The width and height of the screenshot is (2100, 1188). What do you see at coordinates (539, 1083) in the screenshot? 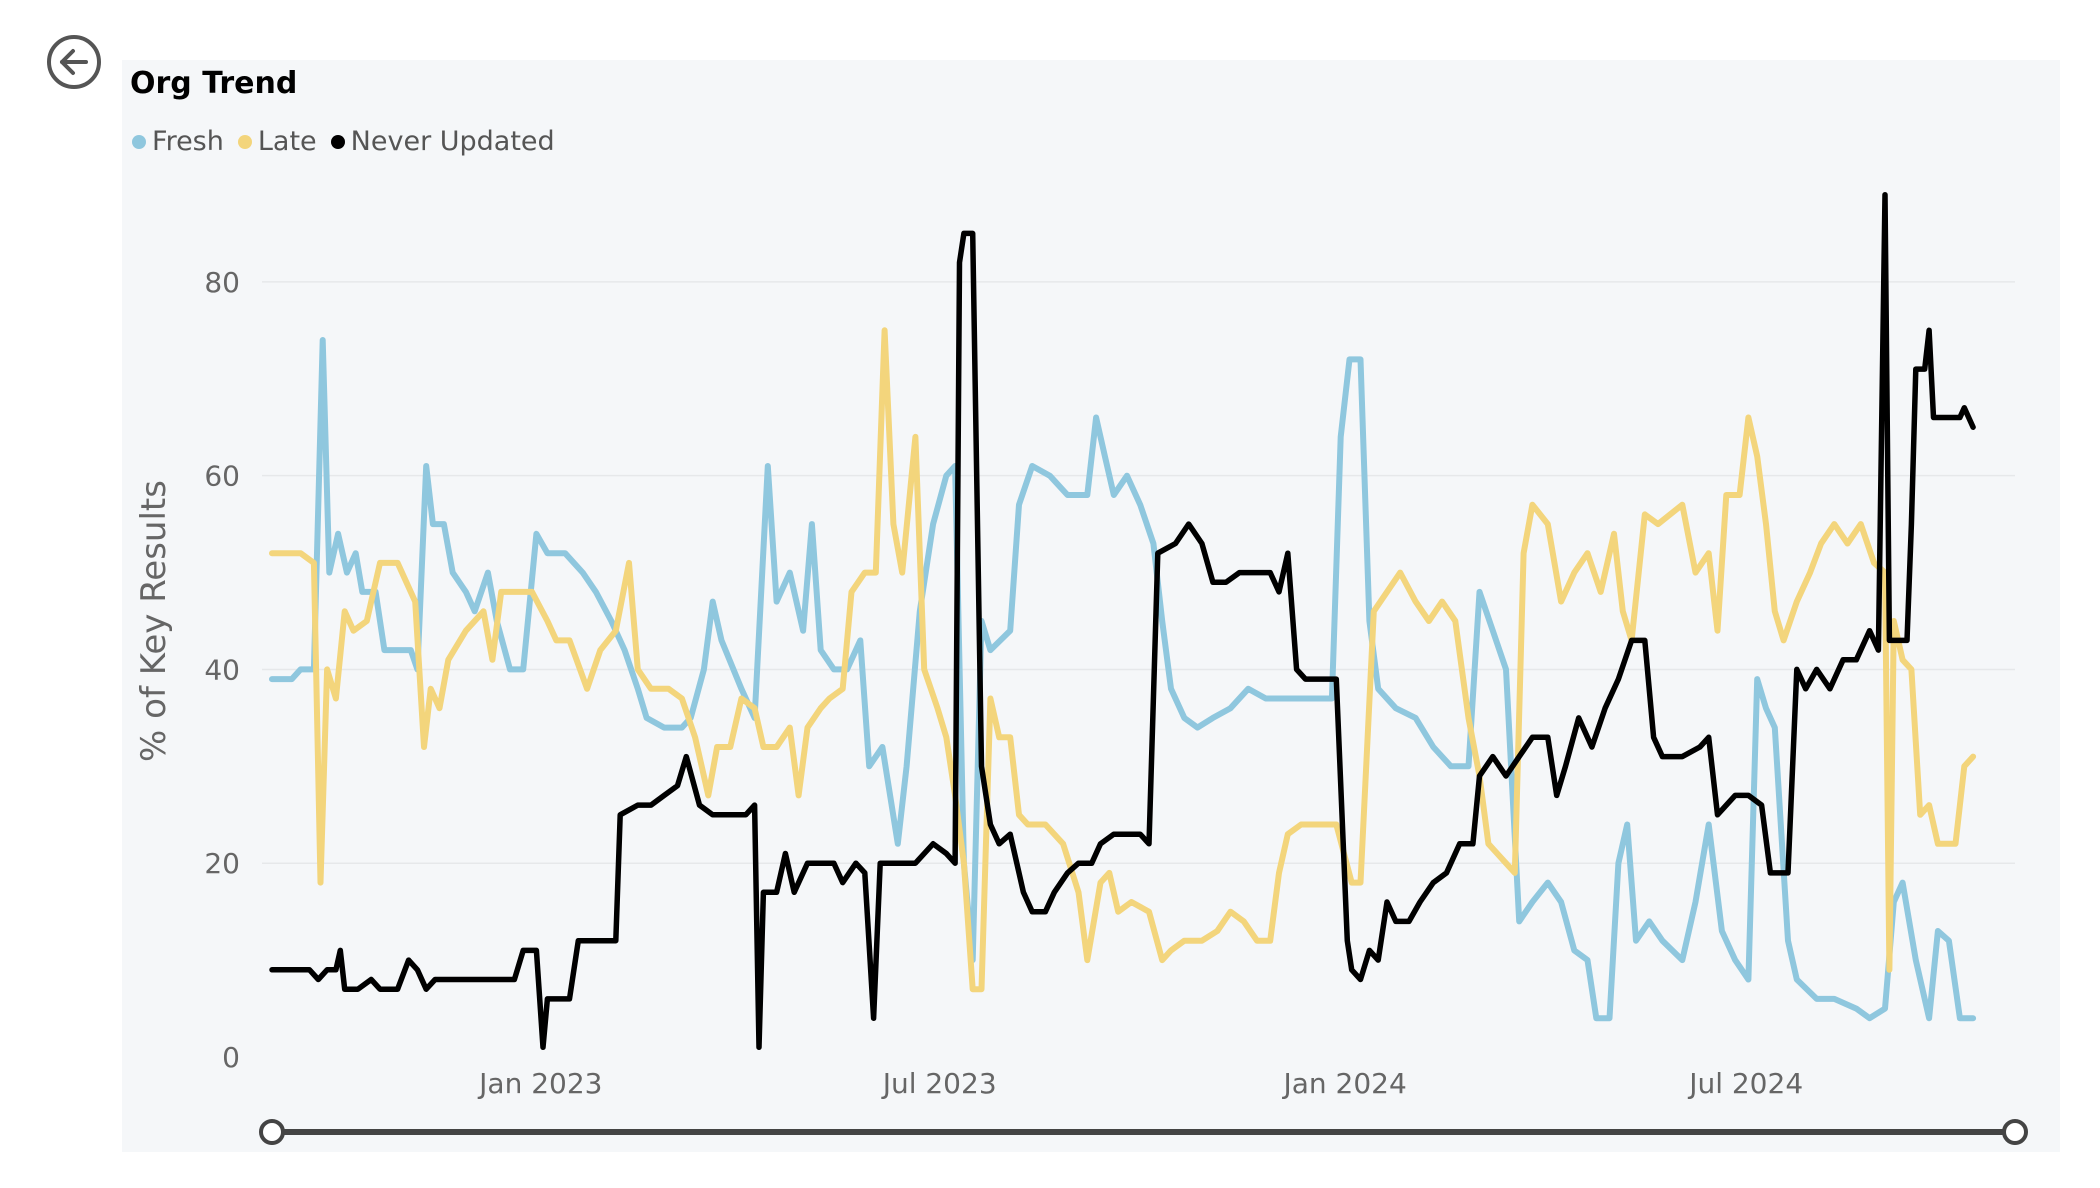
I see `x-tick-label-0: Jan 2023` at bounding box center [539, 1083].